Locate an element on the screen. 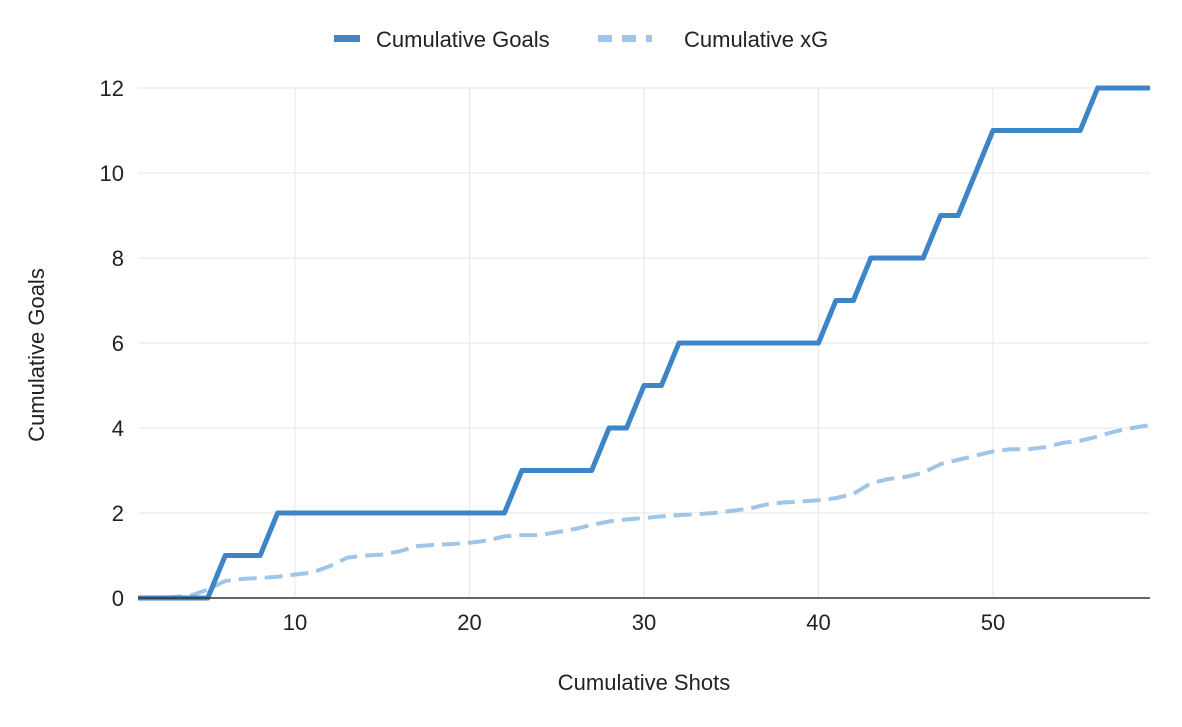  legend: Cumulative Goals Cumulative xG is located at coordinates (581, 39).